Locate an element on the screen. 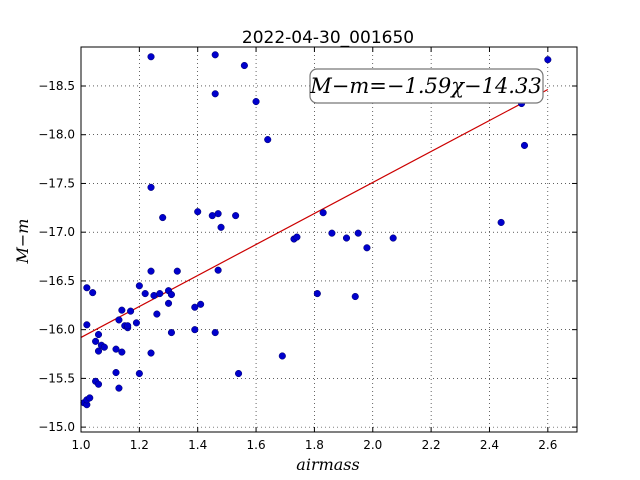 The image size is (640, 480). x-tick-label: 1.0 is located at coordinates (80, 445).